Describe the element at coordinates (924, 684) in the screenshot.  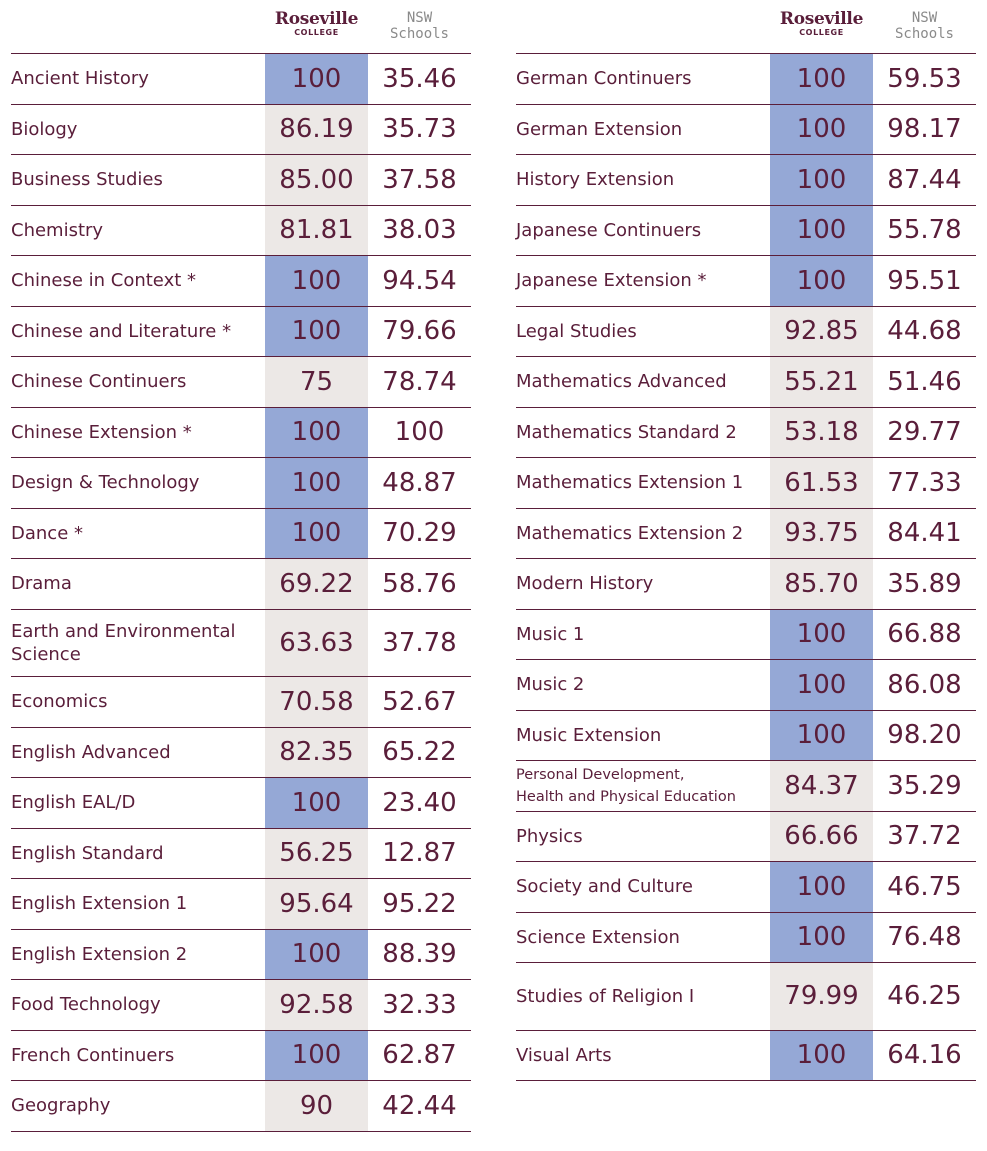
I see `nsw-result: 86.08` at that location.